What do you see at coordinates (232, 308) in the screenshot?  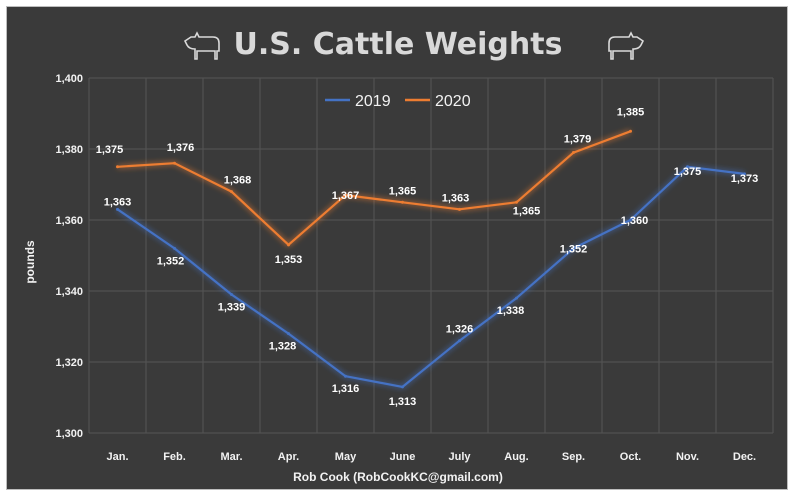 I see `data-label-2019: 1,339` at bounding box center [232, 308].